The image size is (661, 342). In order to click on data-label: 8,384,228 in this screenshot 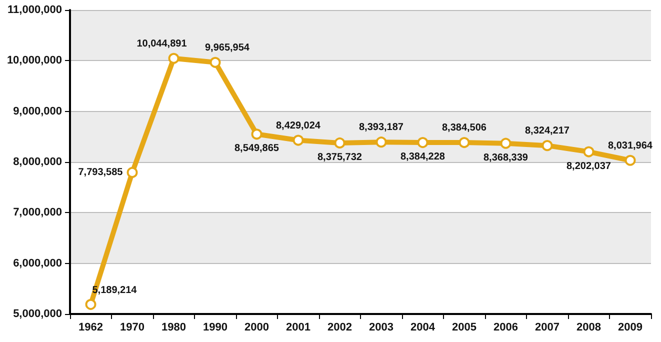, I will do `click(423, 157)`.